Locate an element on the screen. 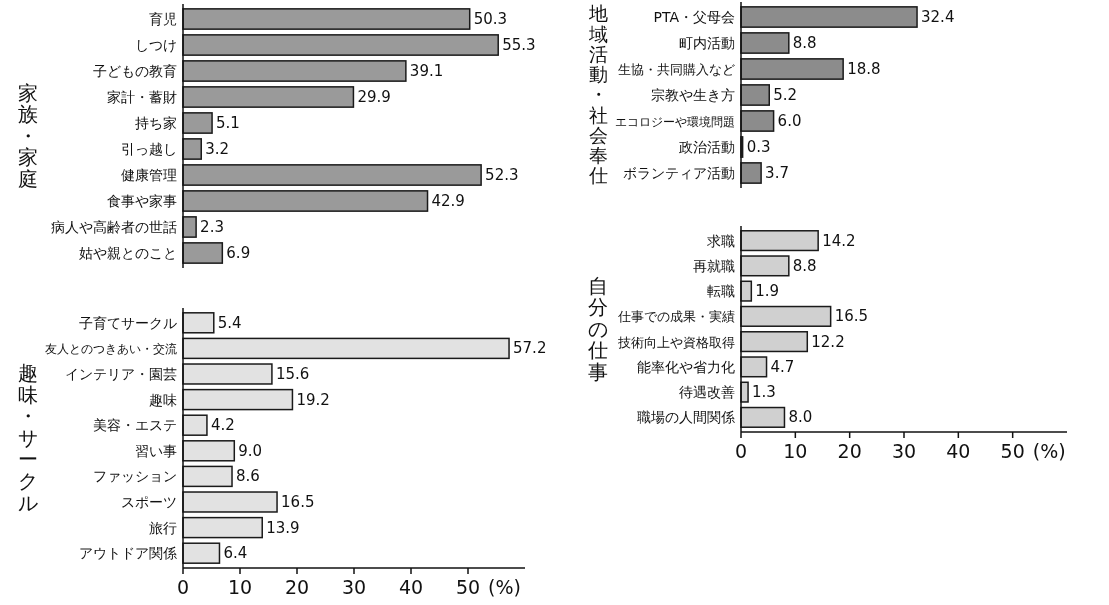  y-tick-label: 趣味 is located at coordinates (163, 399).